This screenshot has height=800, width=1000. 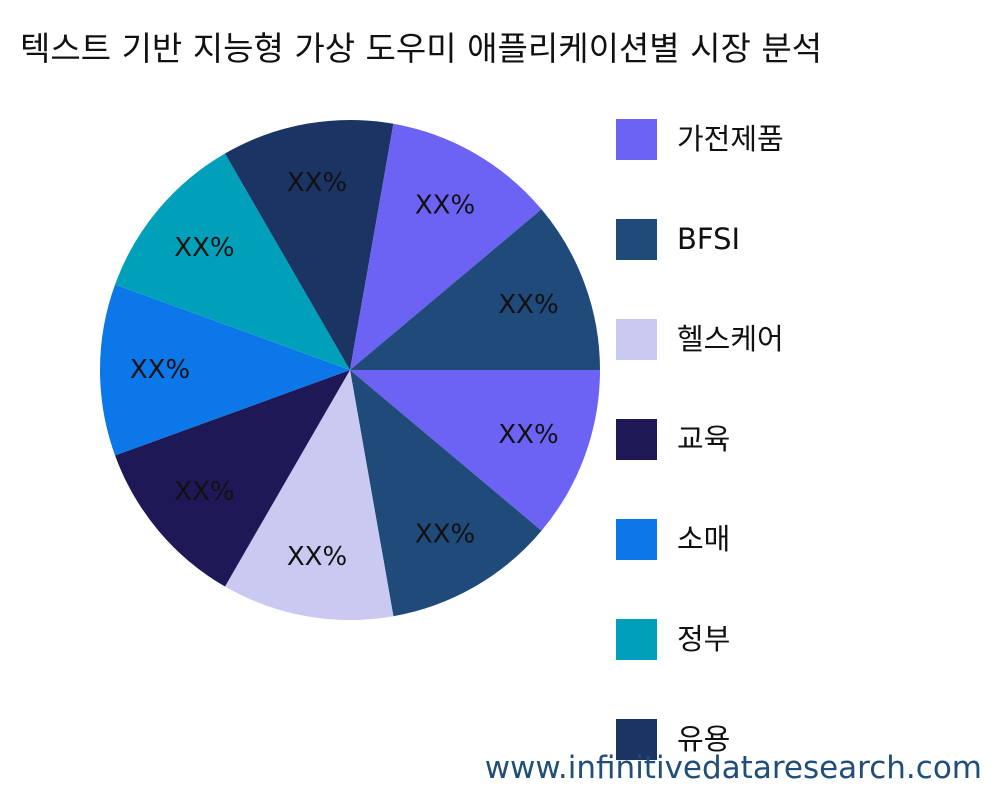 I want to click on chart-title: 텍스트 기반 지능형 가상 도우미 애플리케이션별 시장 분석, so click(x=421, y=48).